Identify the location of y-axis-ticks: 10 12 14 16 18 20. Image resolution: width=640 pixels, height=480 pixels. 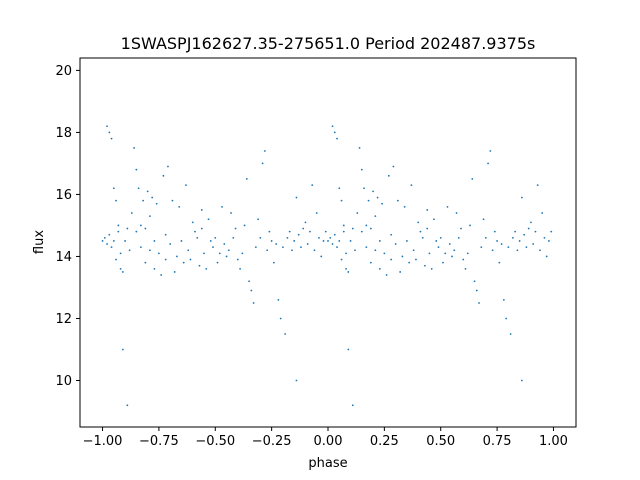
(67, 226).